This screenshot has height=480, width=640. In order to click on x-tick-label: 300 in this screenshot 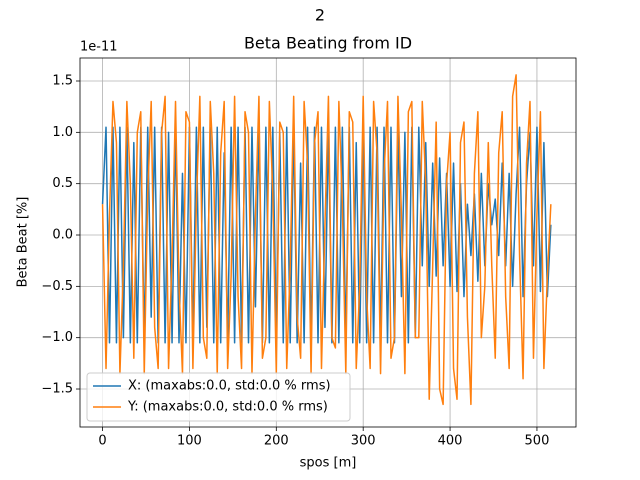, I will do `click(363, 441)`.